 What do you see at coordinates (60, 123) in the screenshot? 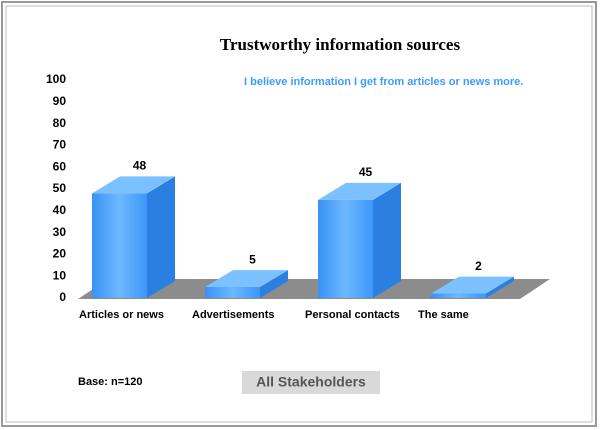
I see `y-tick-label: 80` at bounding box center [60, 123].